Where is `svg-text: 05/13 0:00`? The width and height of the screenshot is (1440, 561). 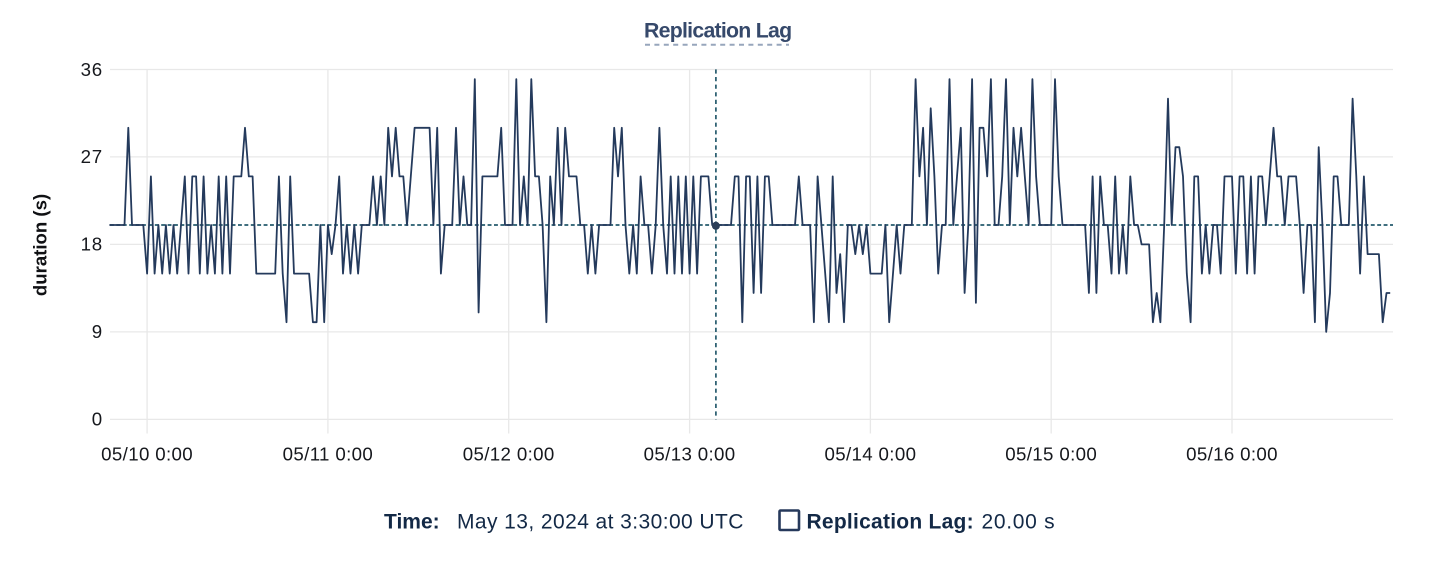
svg-text: 05/13 0:00 is located at coordinates (690, 454).